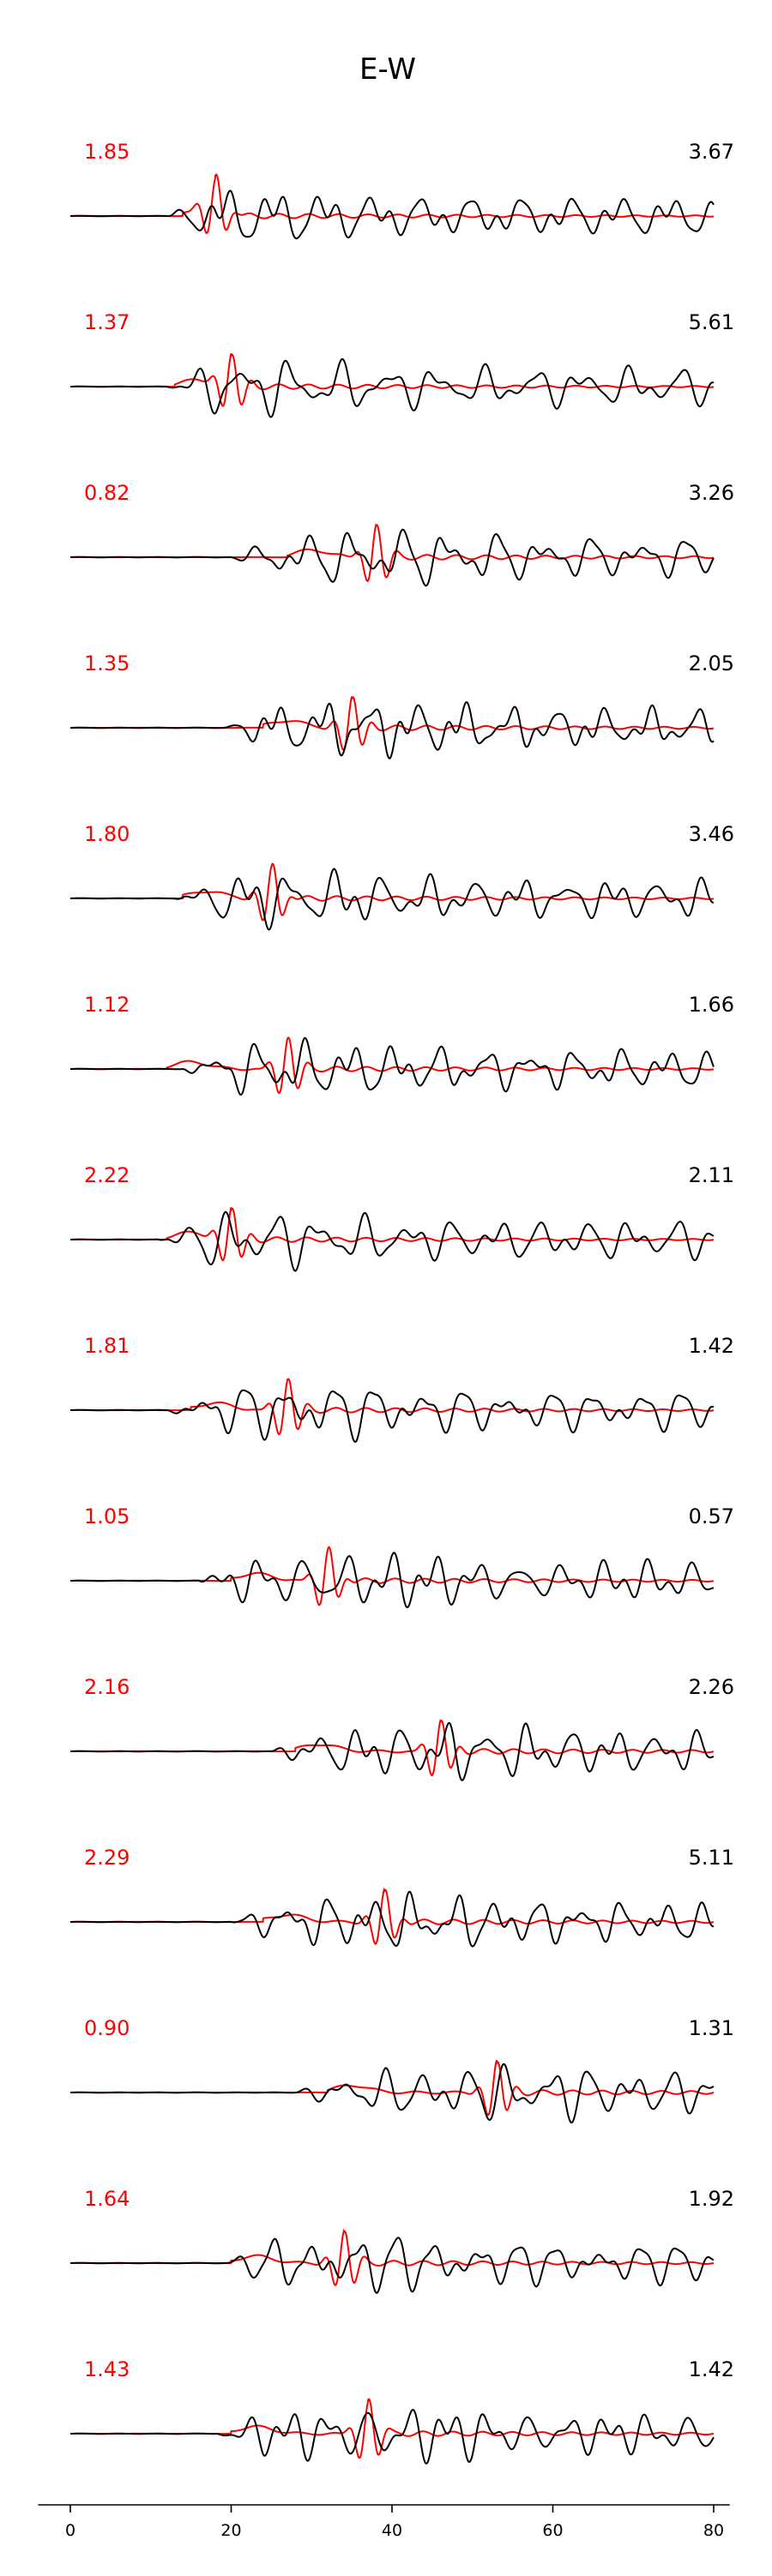 The height and width of the screenshot is (2576, 772). Describe the element at coordinates (387, 69) in the screenshot. I see `chart-title: E-W` at that location.